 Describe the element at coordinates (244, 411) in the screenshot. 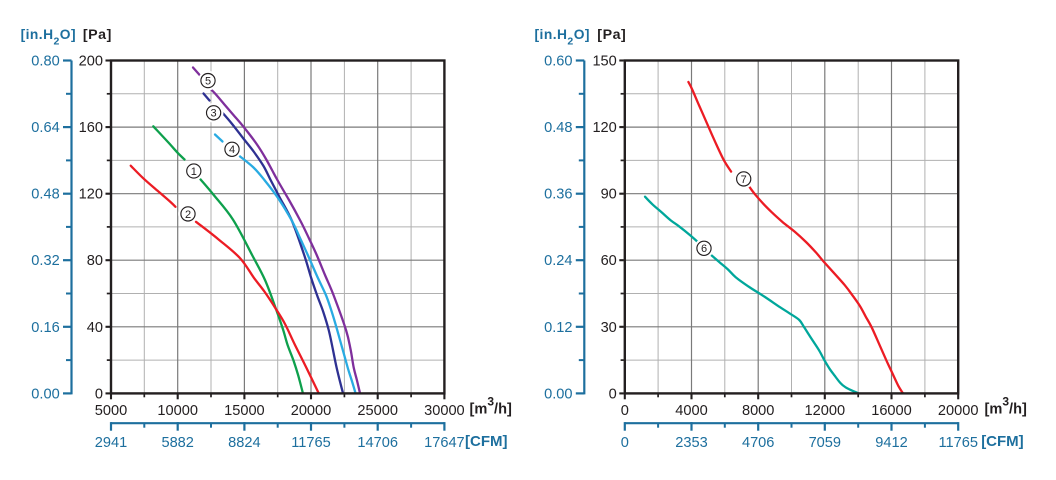

I see `svg-text: 15000` at that location.